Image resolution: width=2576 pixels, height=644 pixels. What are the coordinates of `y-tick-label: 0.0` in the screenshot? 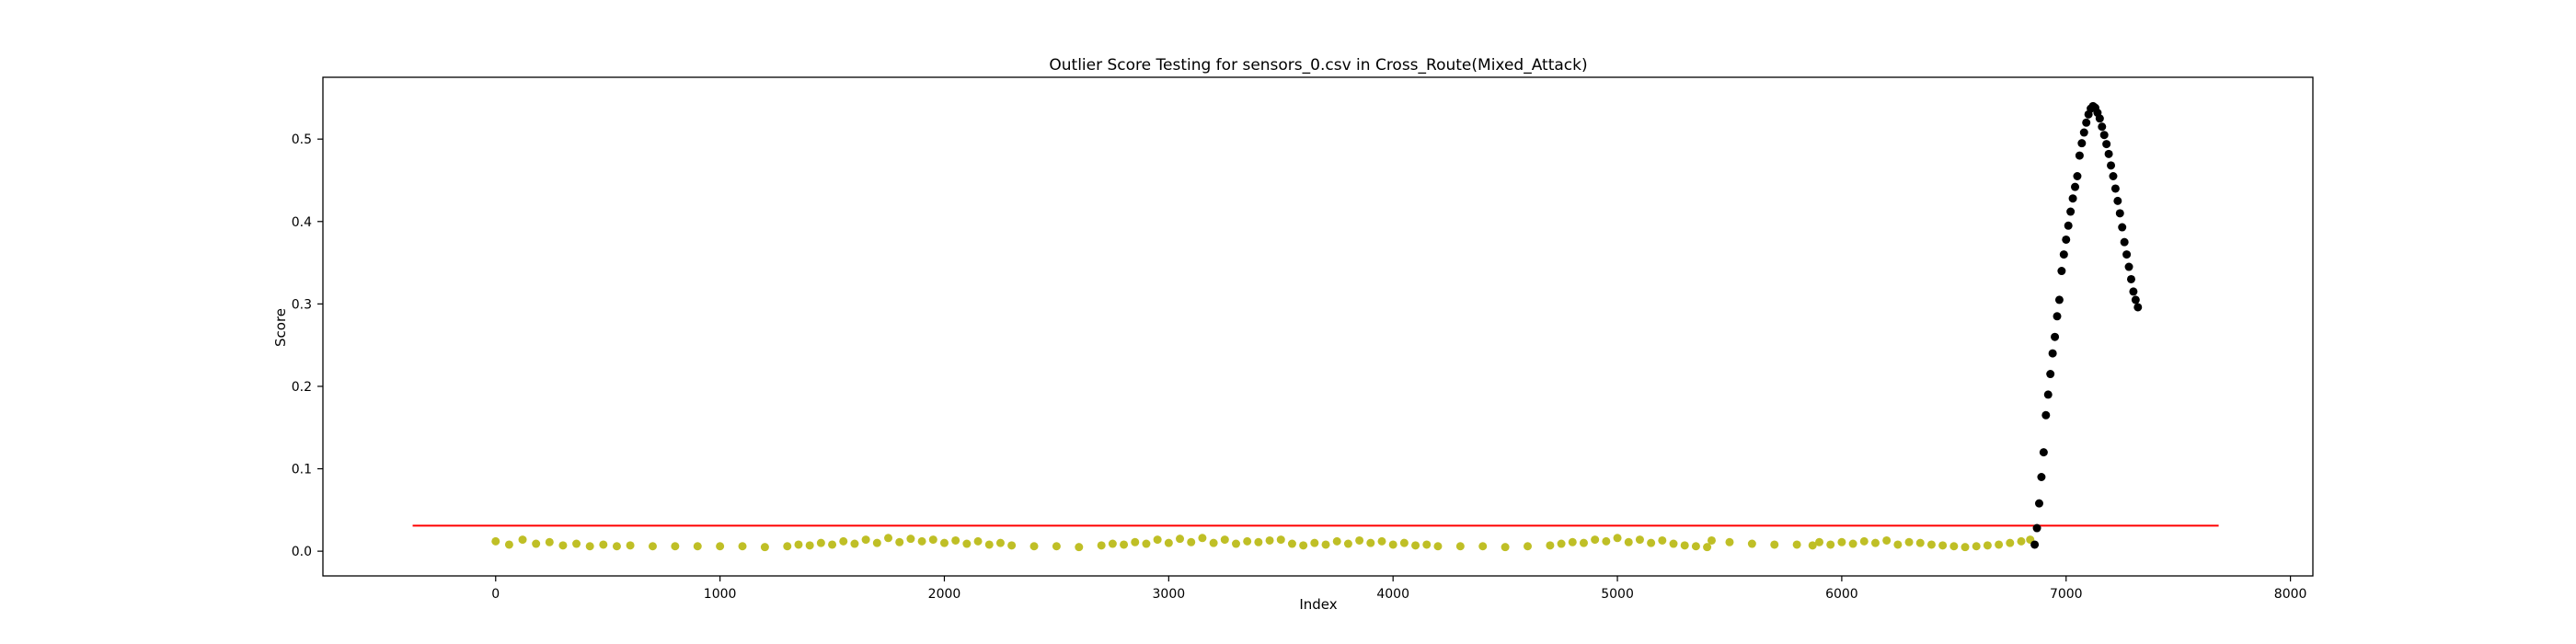 It's located at (302, 552).